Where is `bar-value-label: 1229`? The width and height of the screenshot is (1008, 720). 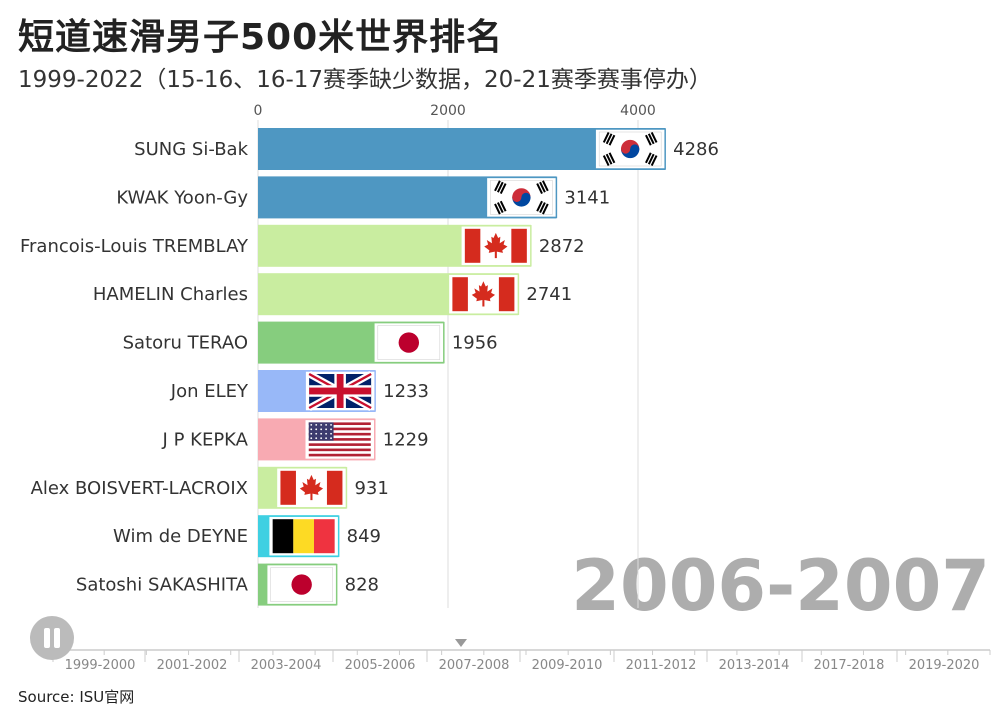 bar-value-label: 1229 is located at coordinates (406, 439).